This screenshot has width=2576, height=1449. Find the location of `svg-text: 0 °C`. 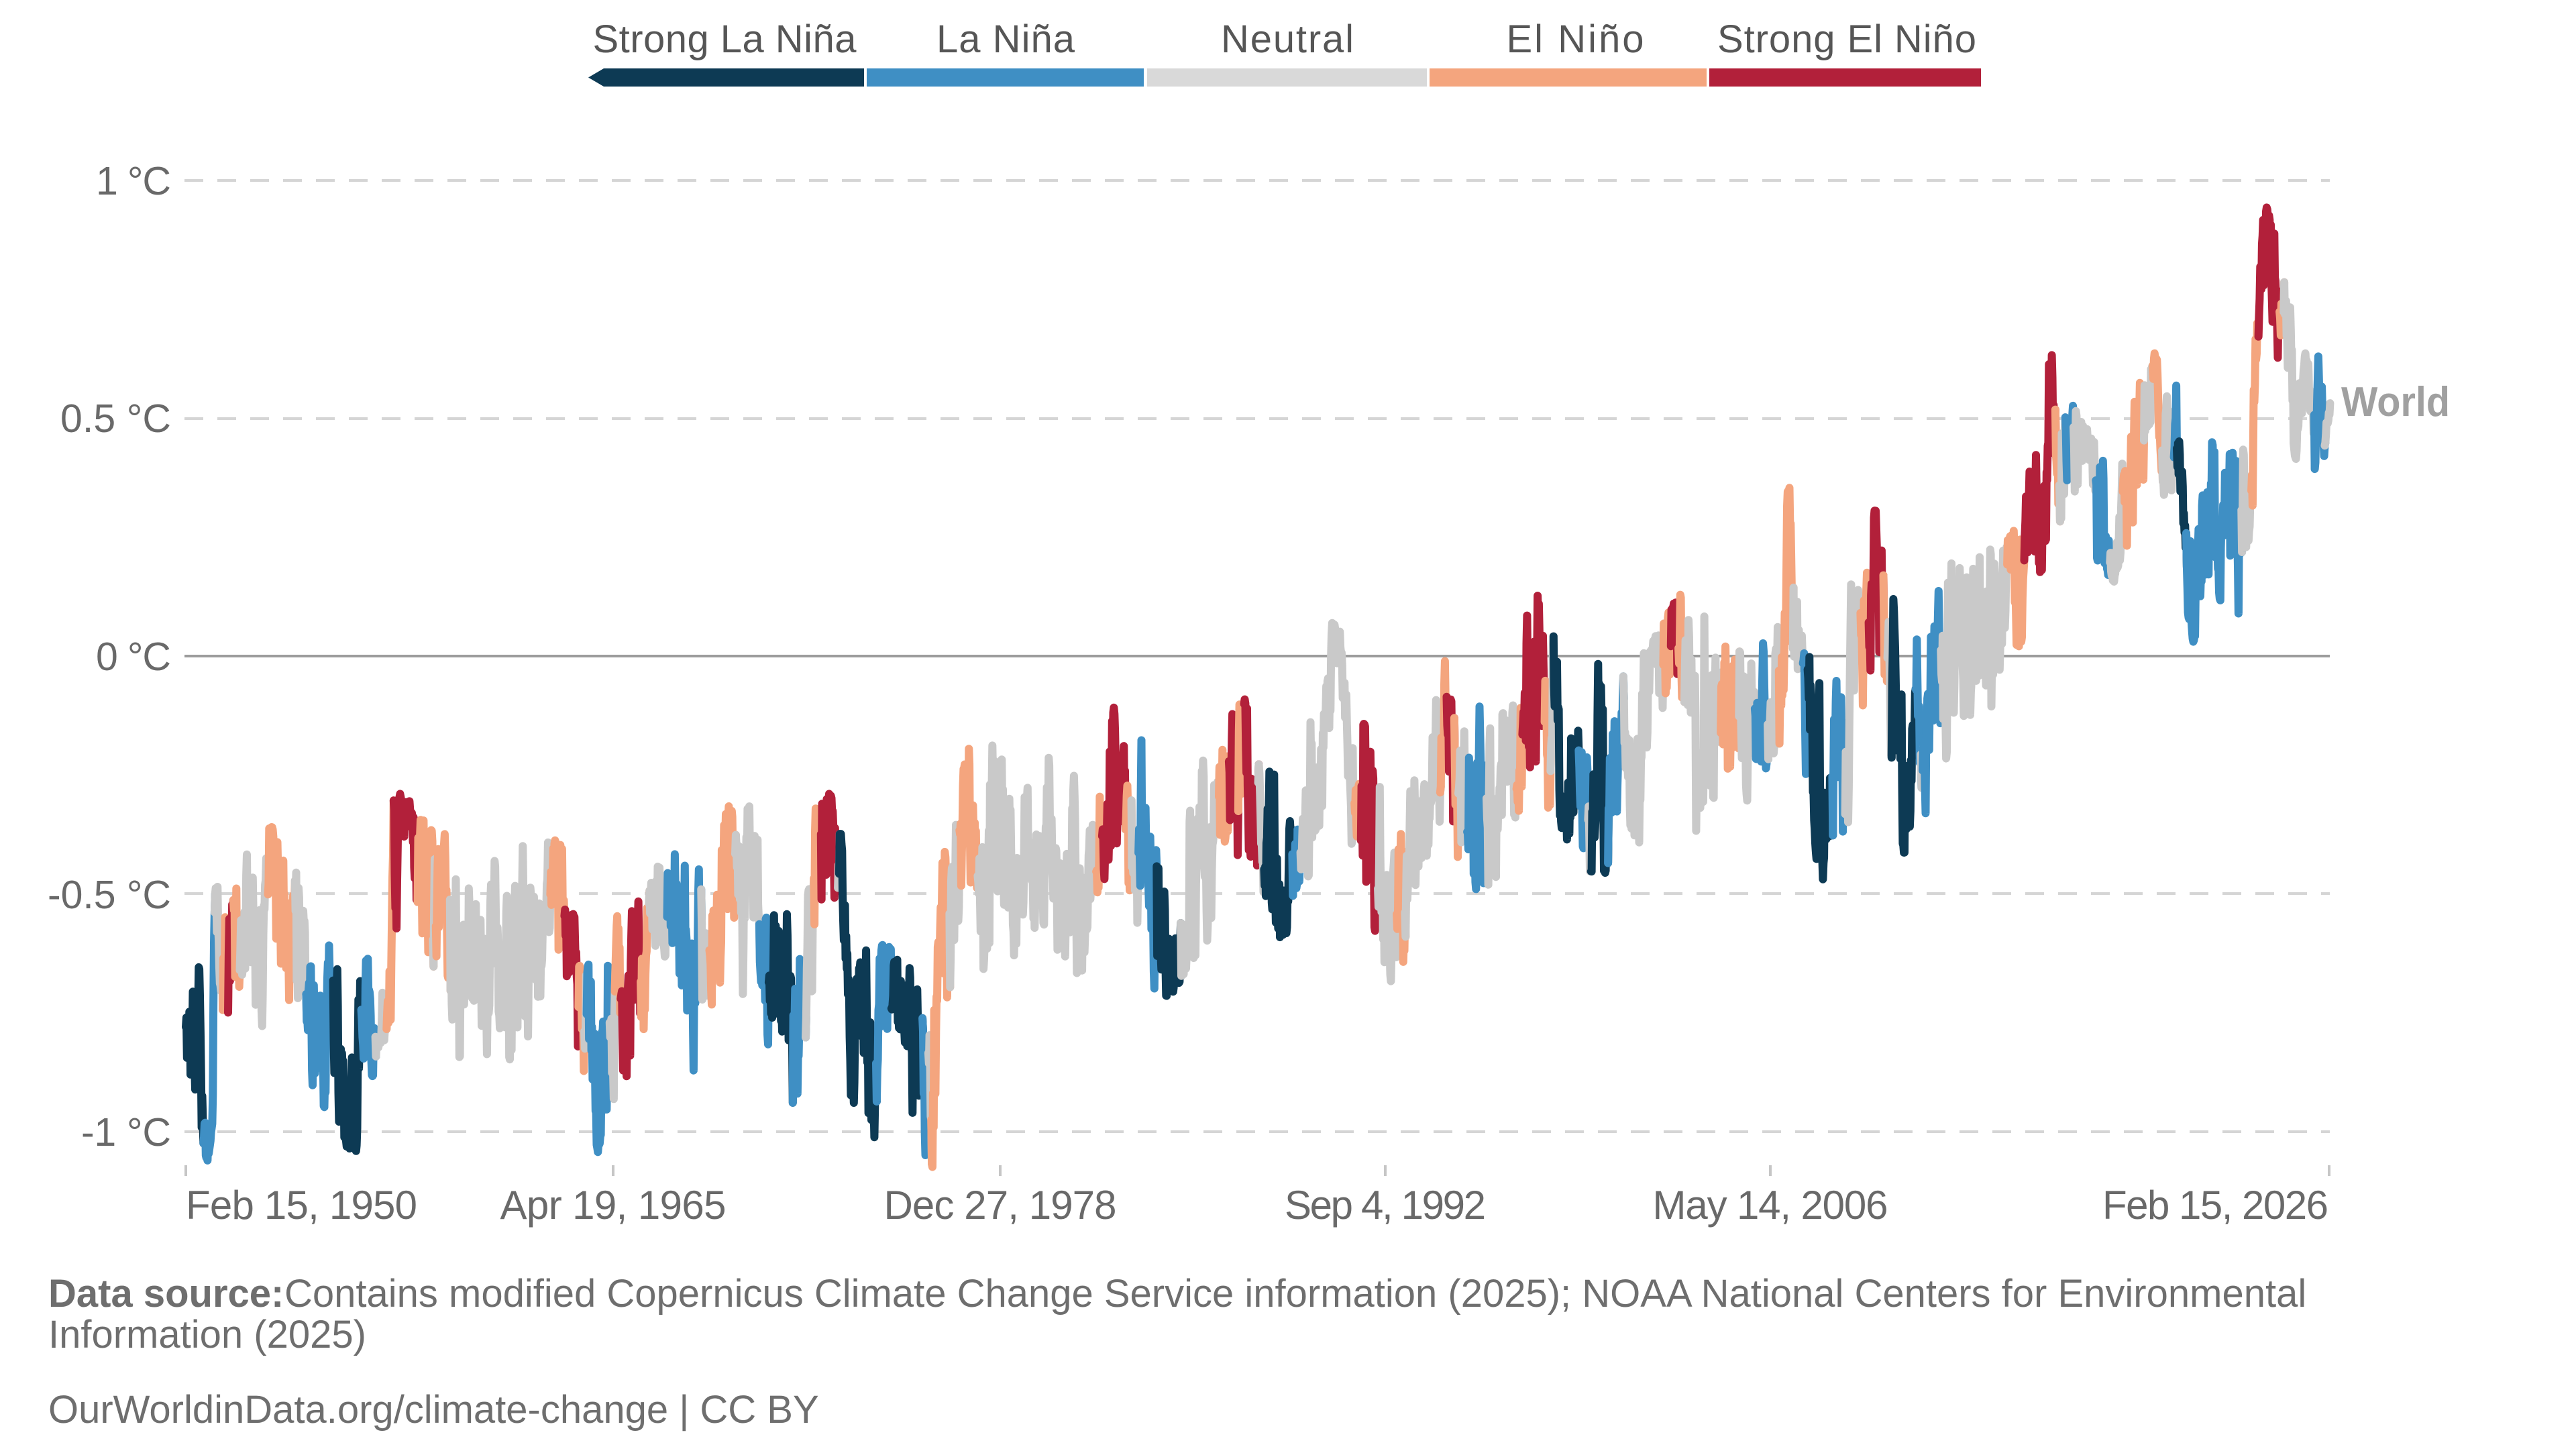

svg-text: 0 °C is located at coordinates (133, 657).